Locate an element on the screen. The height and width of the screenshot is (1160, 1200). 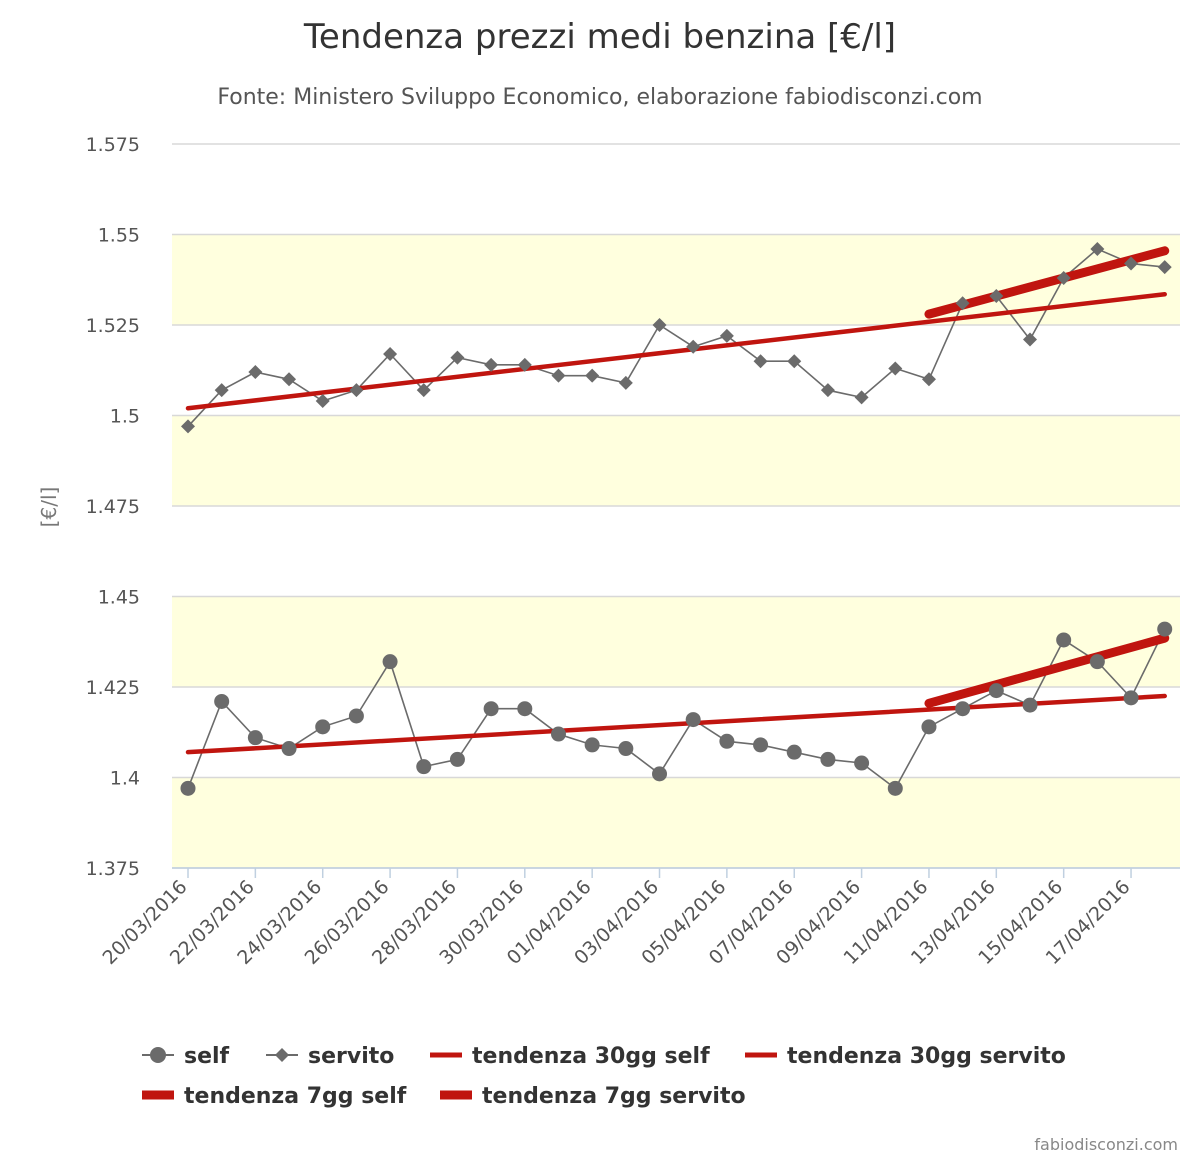
y-tick-label: 1.475 is located at coordinates (113, 507).